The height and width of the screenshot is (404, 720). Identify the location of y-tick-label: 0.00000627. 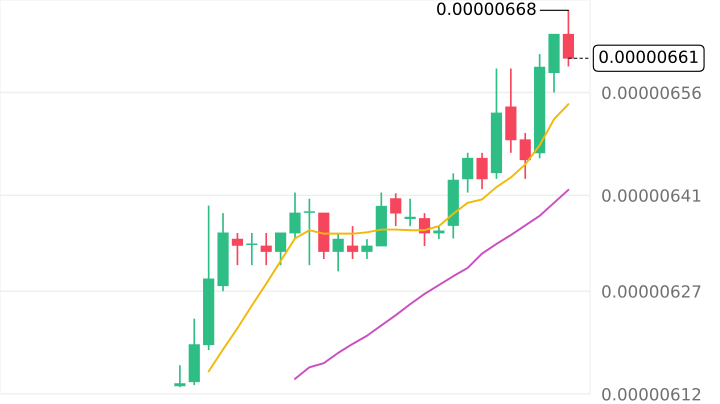
(651, 291).